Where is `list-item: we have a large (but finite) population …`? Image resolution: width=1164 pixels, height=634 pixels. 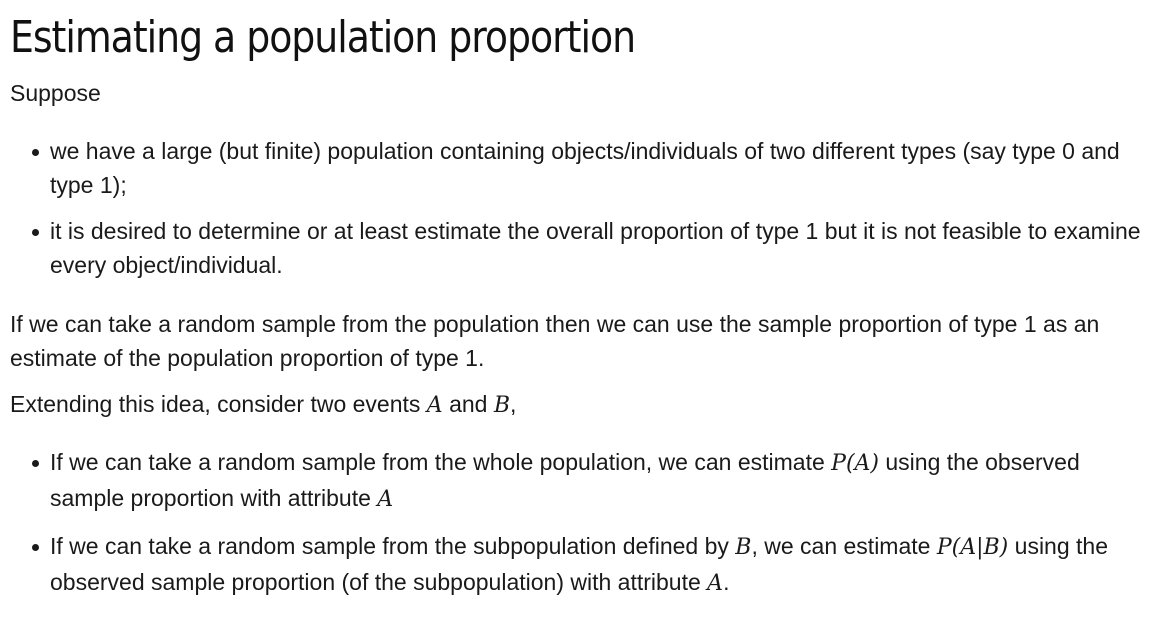
list-item: we have a large (but finite) population … is located at coordinates (584, 168).